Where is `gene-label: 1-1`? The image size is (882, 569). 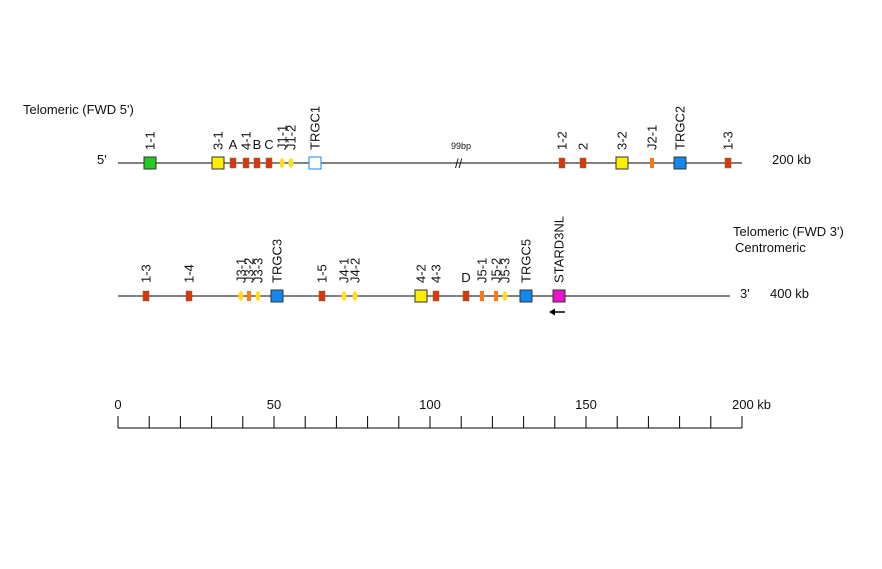
gene-label: 1-1 is located at coordinates (150, 140).